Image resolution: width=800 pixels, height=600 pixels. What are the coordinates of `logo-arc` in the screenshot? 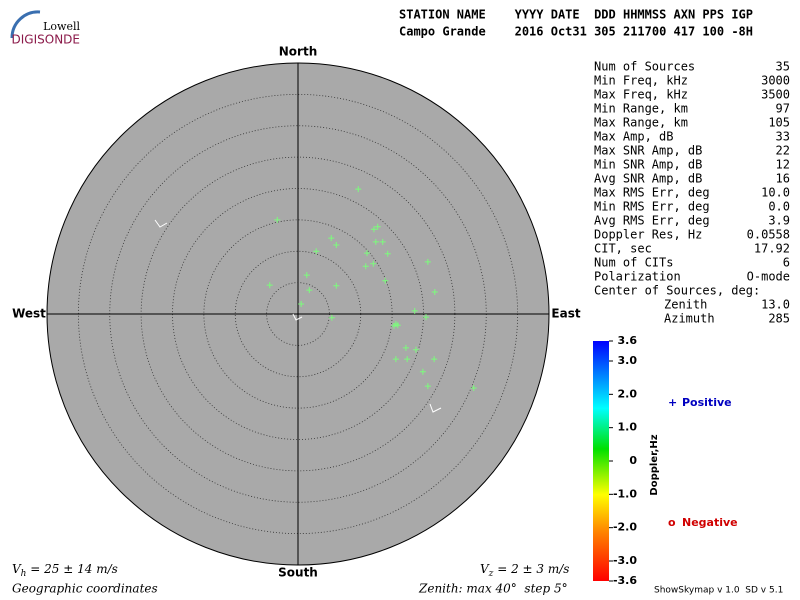 It's located at (25, 24).